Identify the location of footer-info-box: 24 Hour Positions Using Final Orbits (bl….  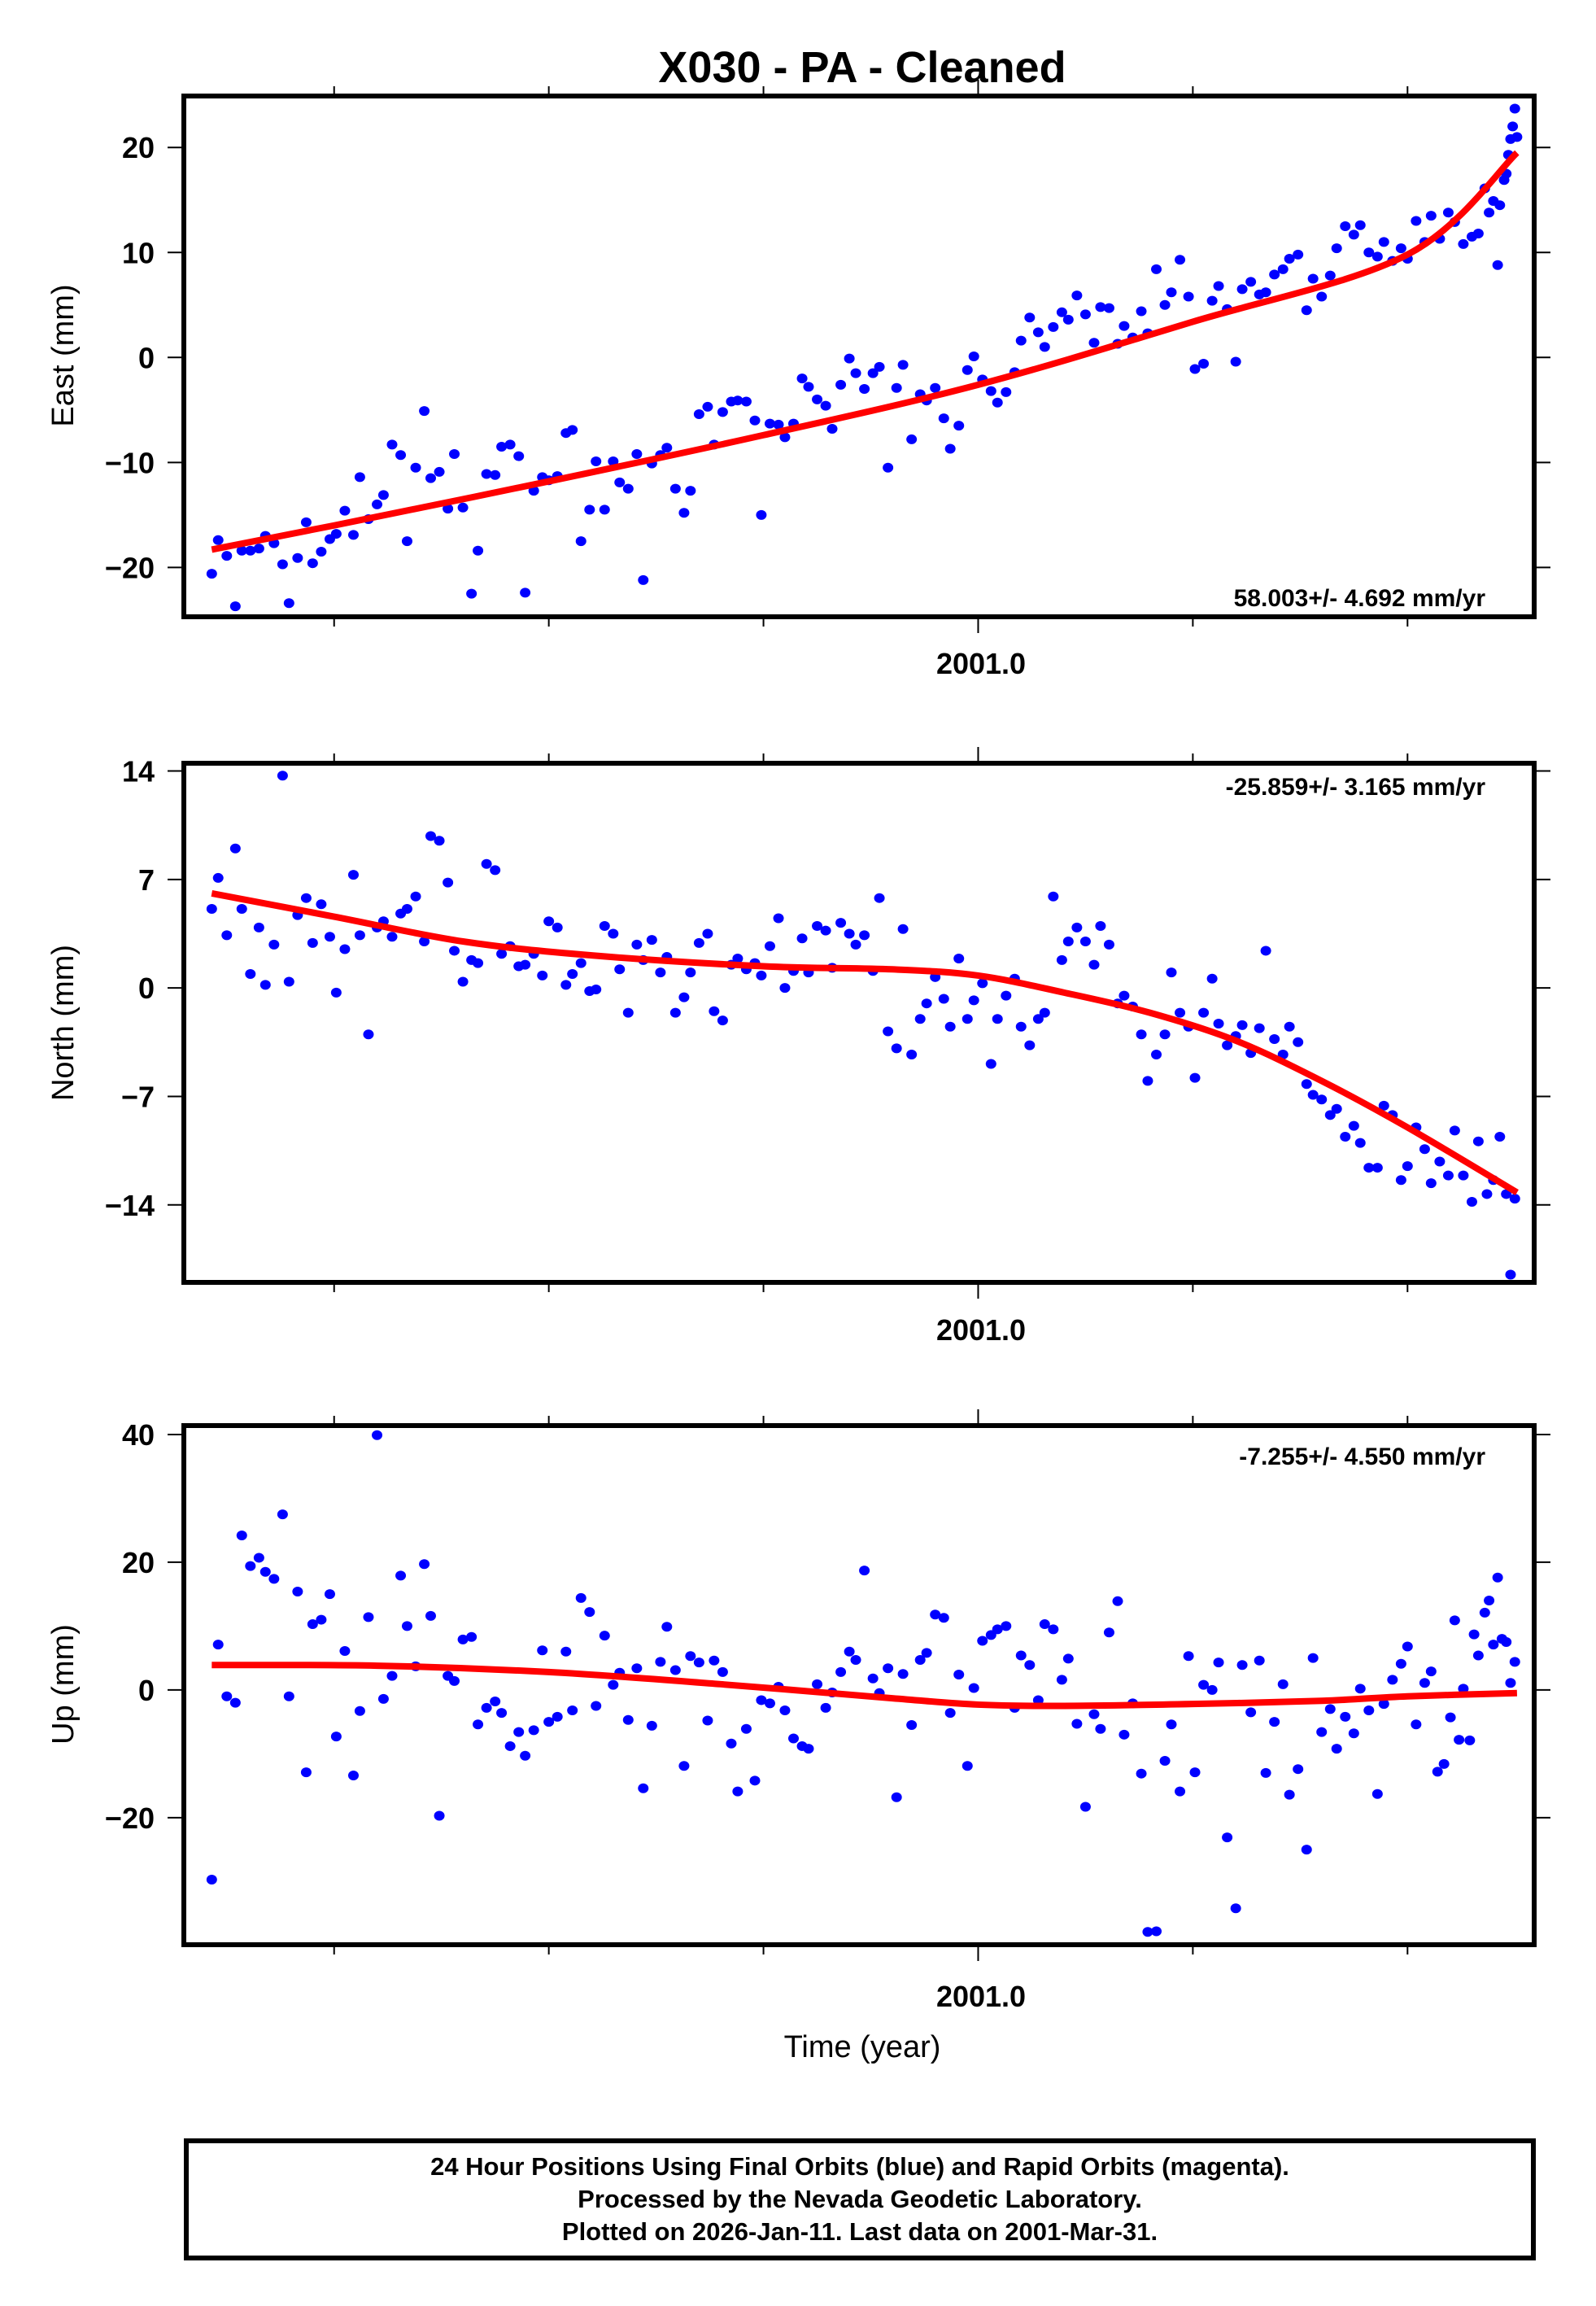
(860, 2199).